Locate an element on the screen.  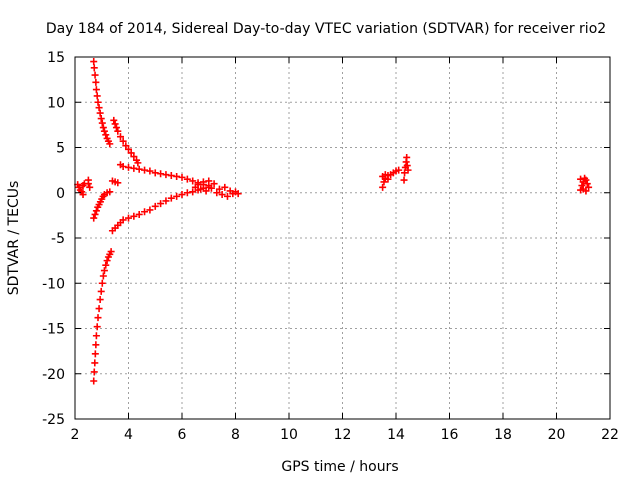
x-tick-label: 12 is located at coordinates (343, 435).